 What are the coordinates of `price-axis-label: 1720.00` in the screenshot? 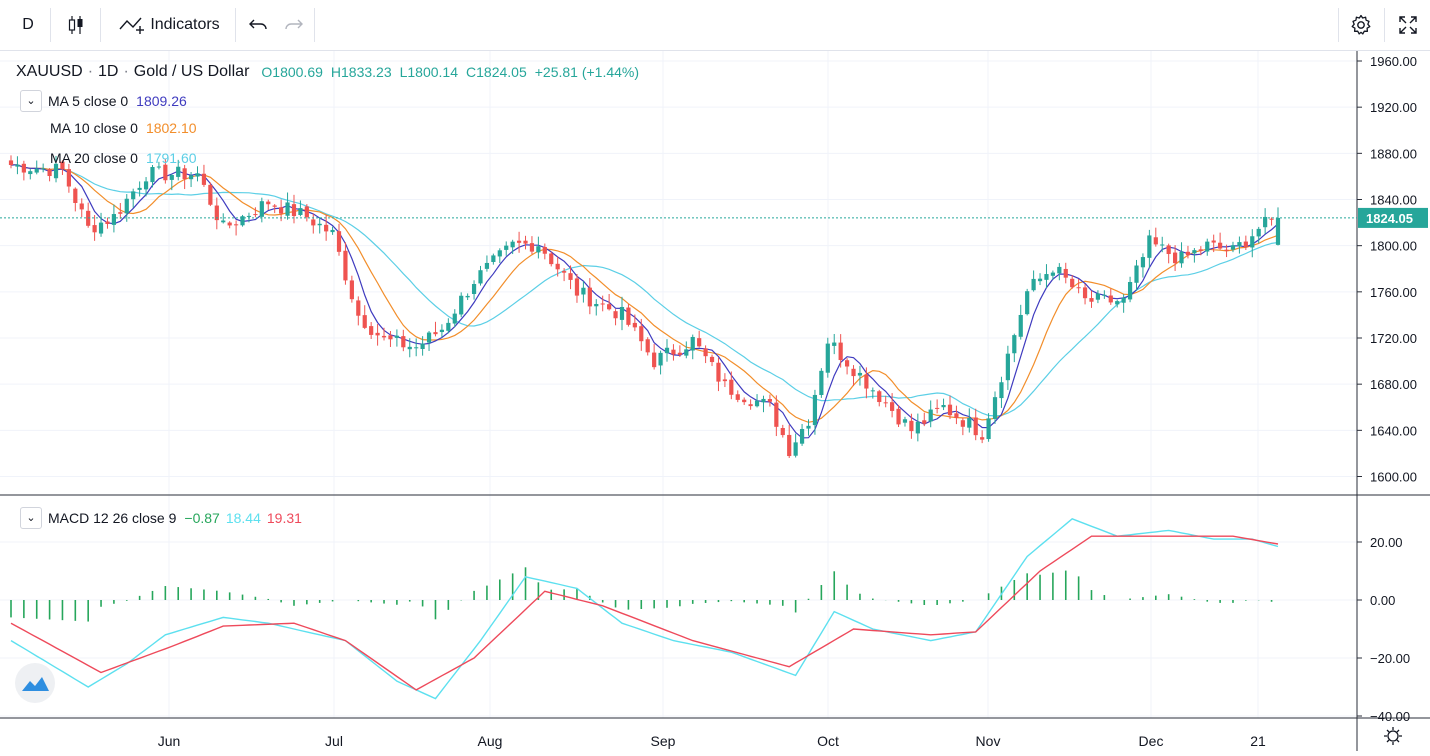 It's located at (1393, 338).